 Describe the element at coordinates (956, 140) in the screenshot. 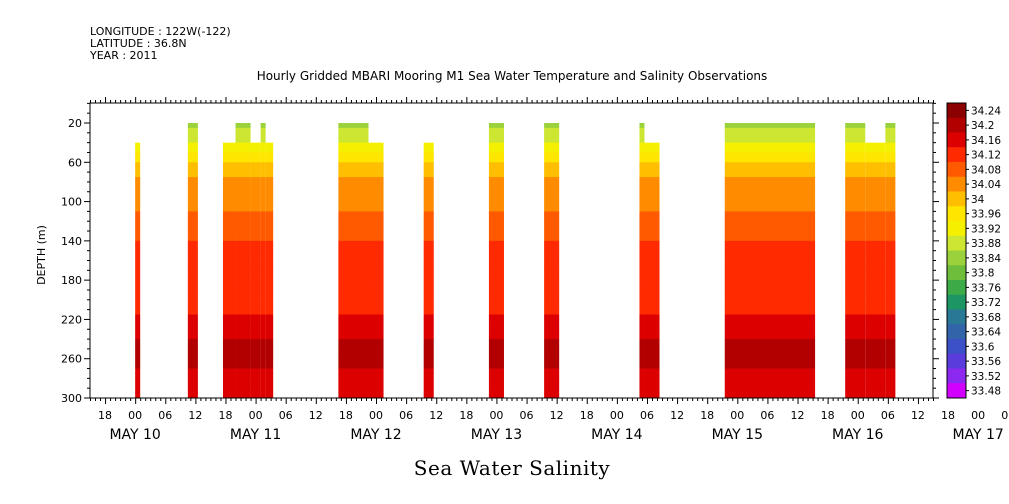

I see `colorbar-swatch` at that location.